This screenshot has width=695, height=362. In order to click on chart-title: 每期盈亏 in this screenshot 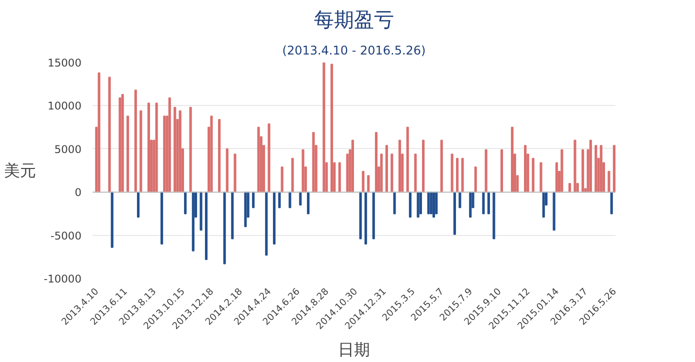, I will do `click(354, 20)`.